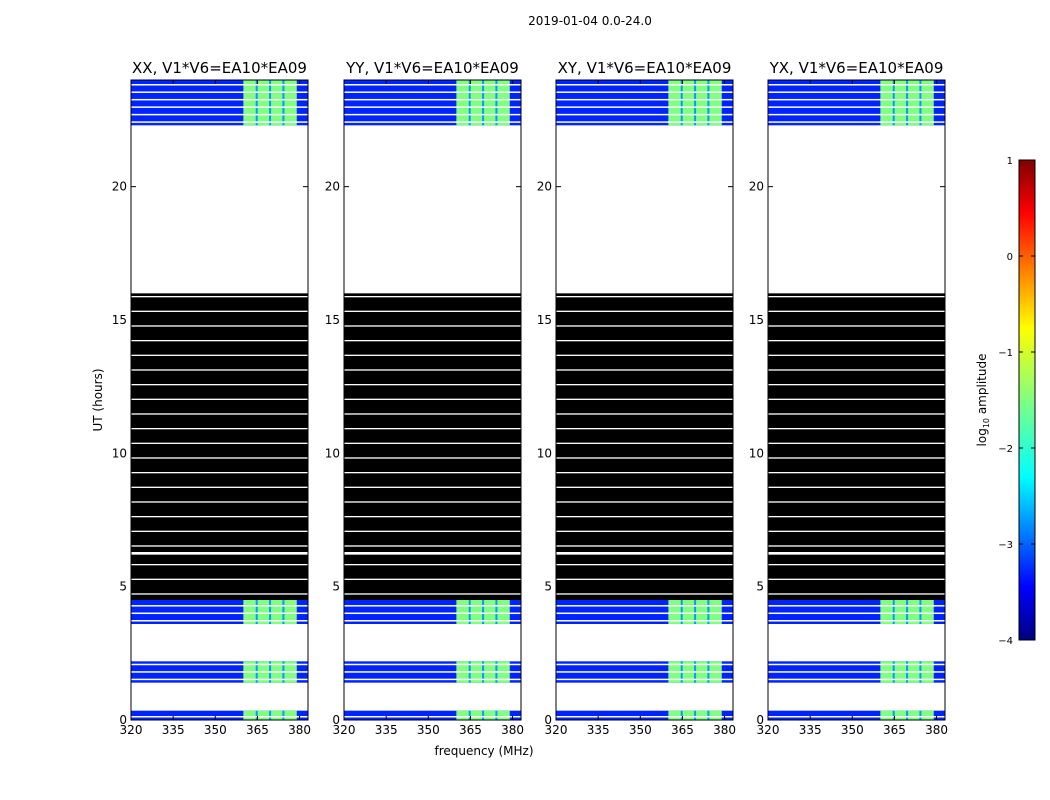 This screenshot has width=1050, height=800. Describe the element at coordinates (768, 730) in the screenshot. I see `x-tick-label: 320` at that location.